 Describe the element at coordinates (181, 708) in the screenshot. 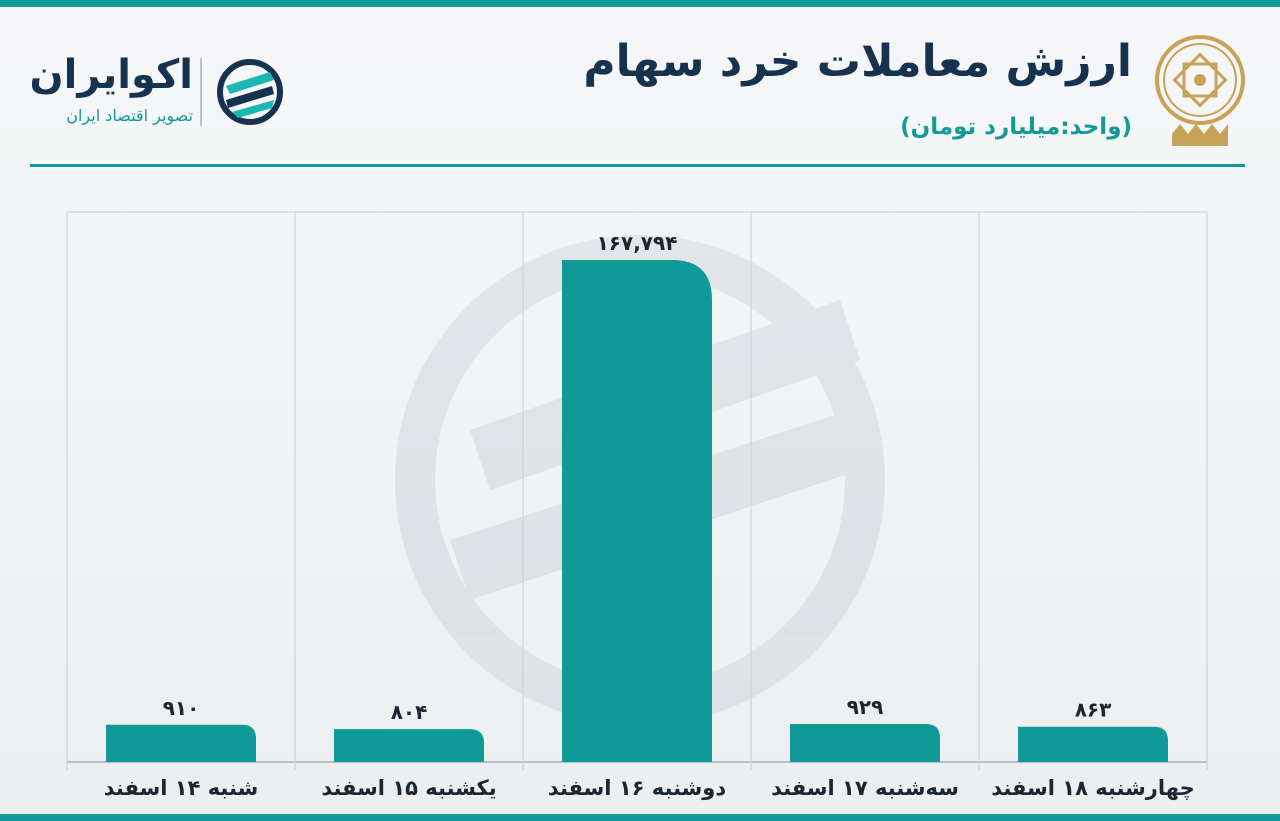

I see `data-label: ۹۱۰` at that location.